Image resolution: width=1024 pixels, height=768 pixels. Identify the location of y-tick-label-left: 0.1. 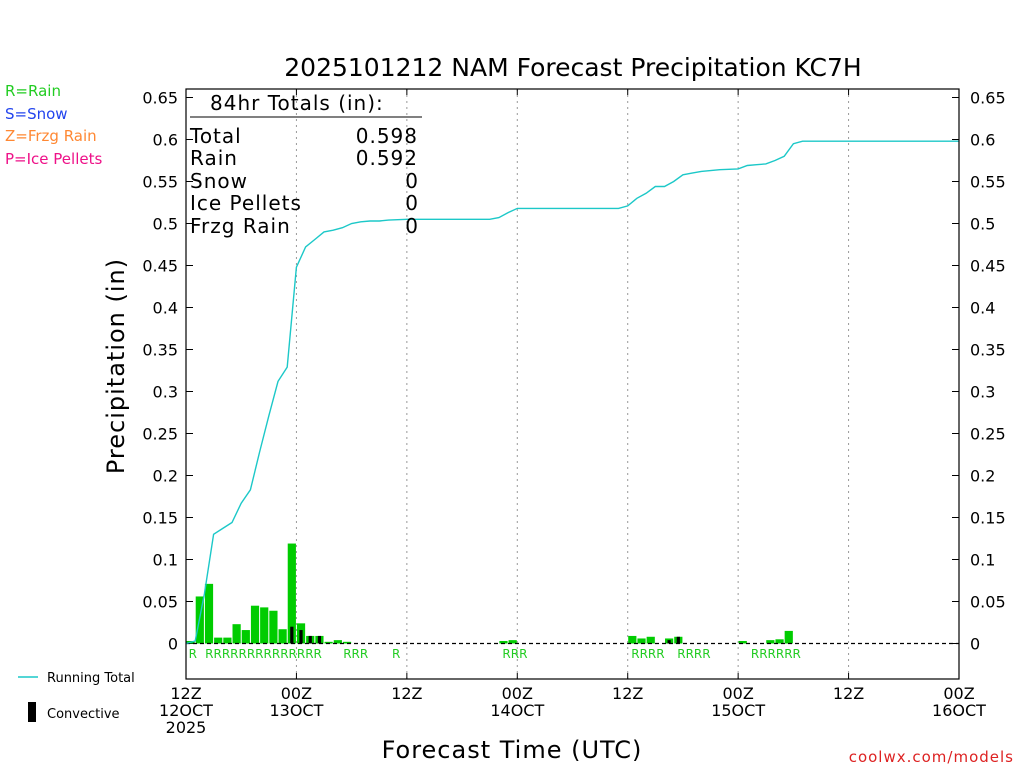
(165, 560).